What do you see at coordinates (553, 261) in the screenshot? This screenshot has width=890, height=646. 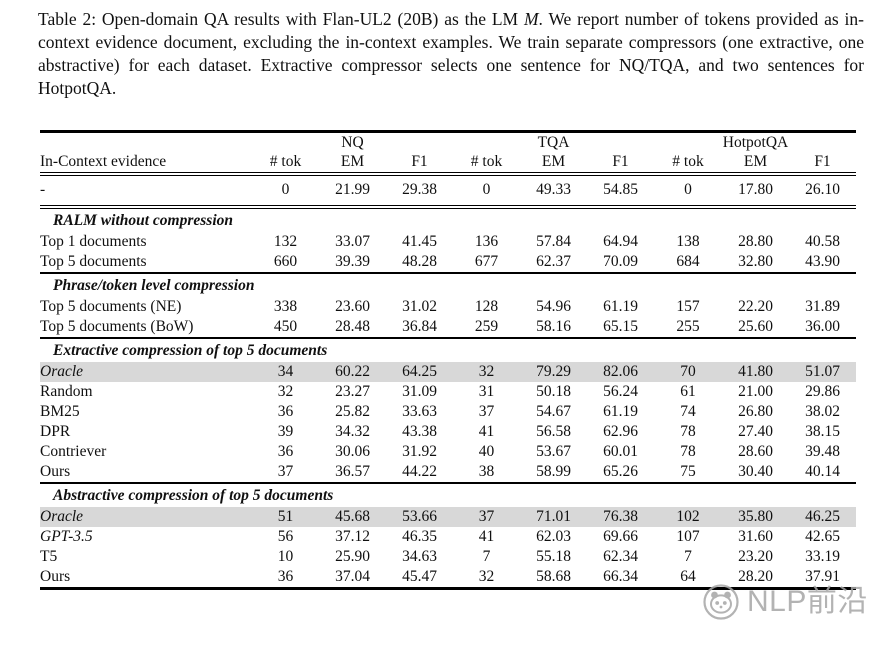 I see `cell: 62.37` at bounding box center [553, 261].